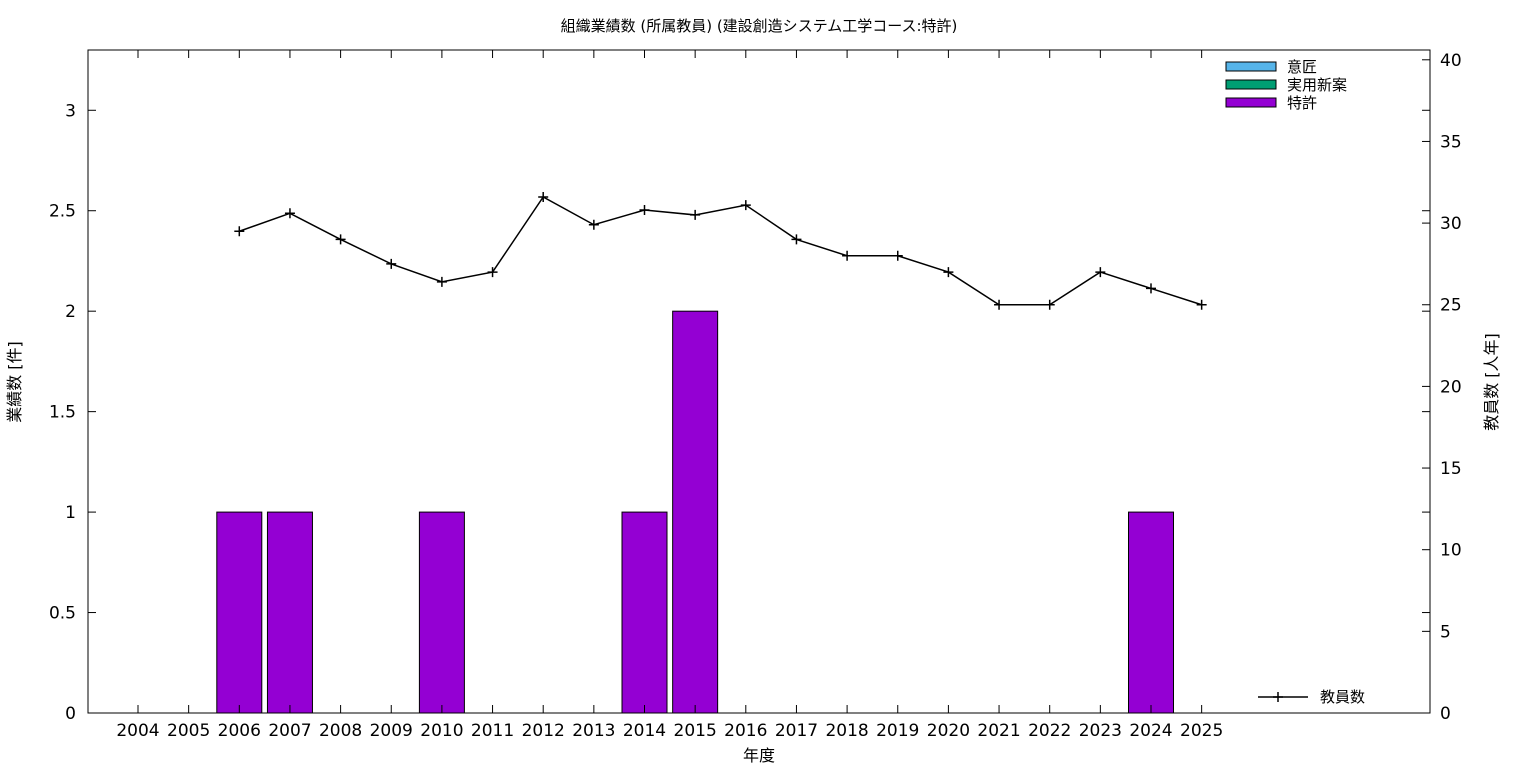 The height and width of the screenshot is (768, 1536). Describe the element at coordinates (62, 614) in the screenshot. I see `y-tick-label: 0.5` at that location.